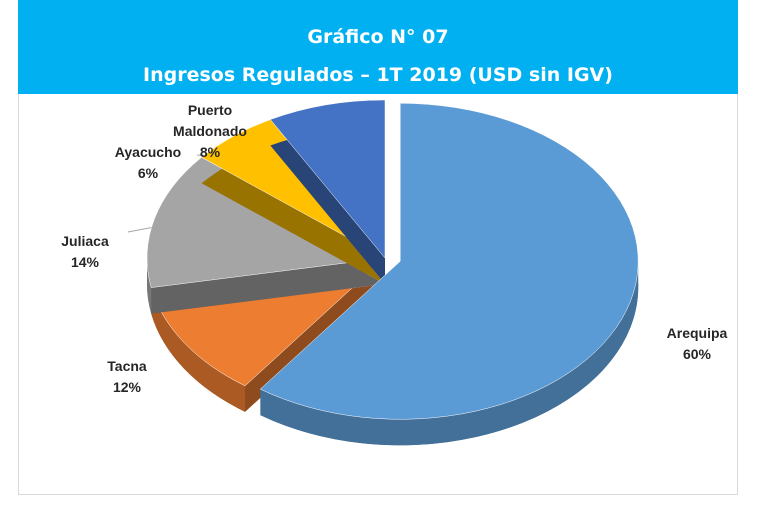 The width and height of the screenshot is (757, 512). Describe the element at coordinates (127, 377) in the screenshot. I see `data-label: Tacna 12%` at that location.